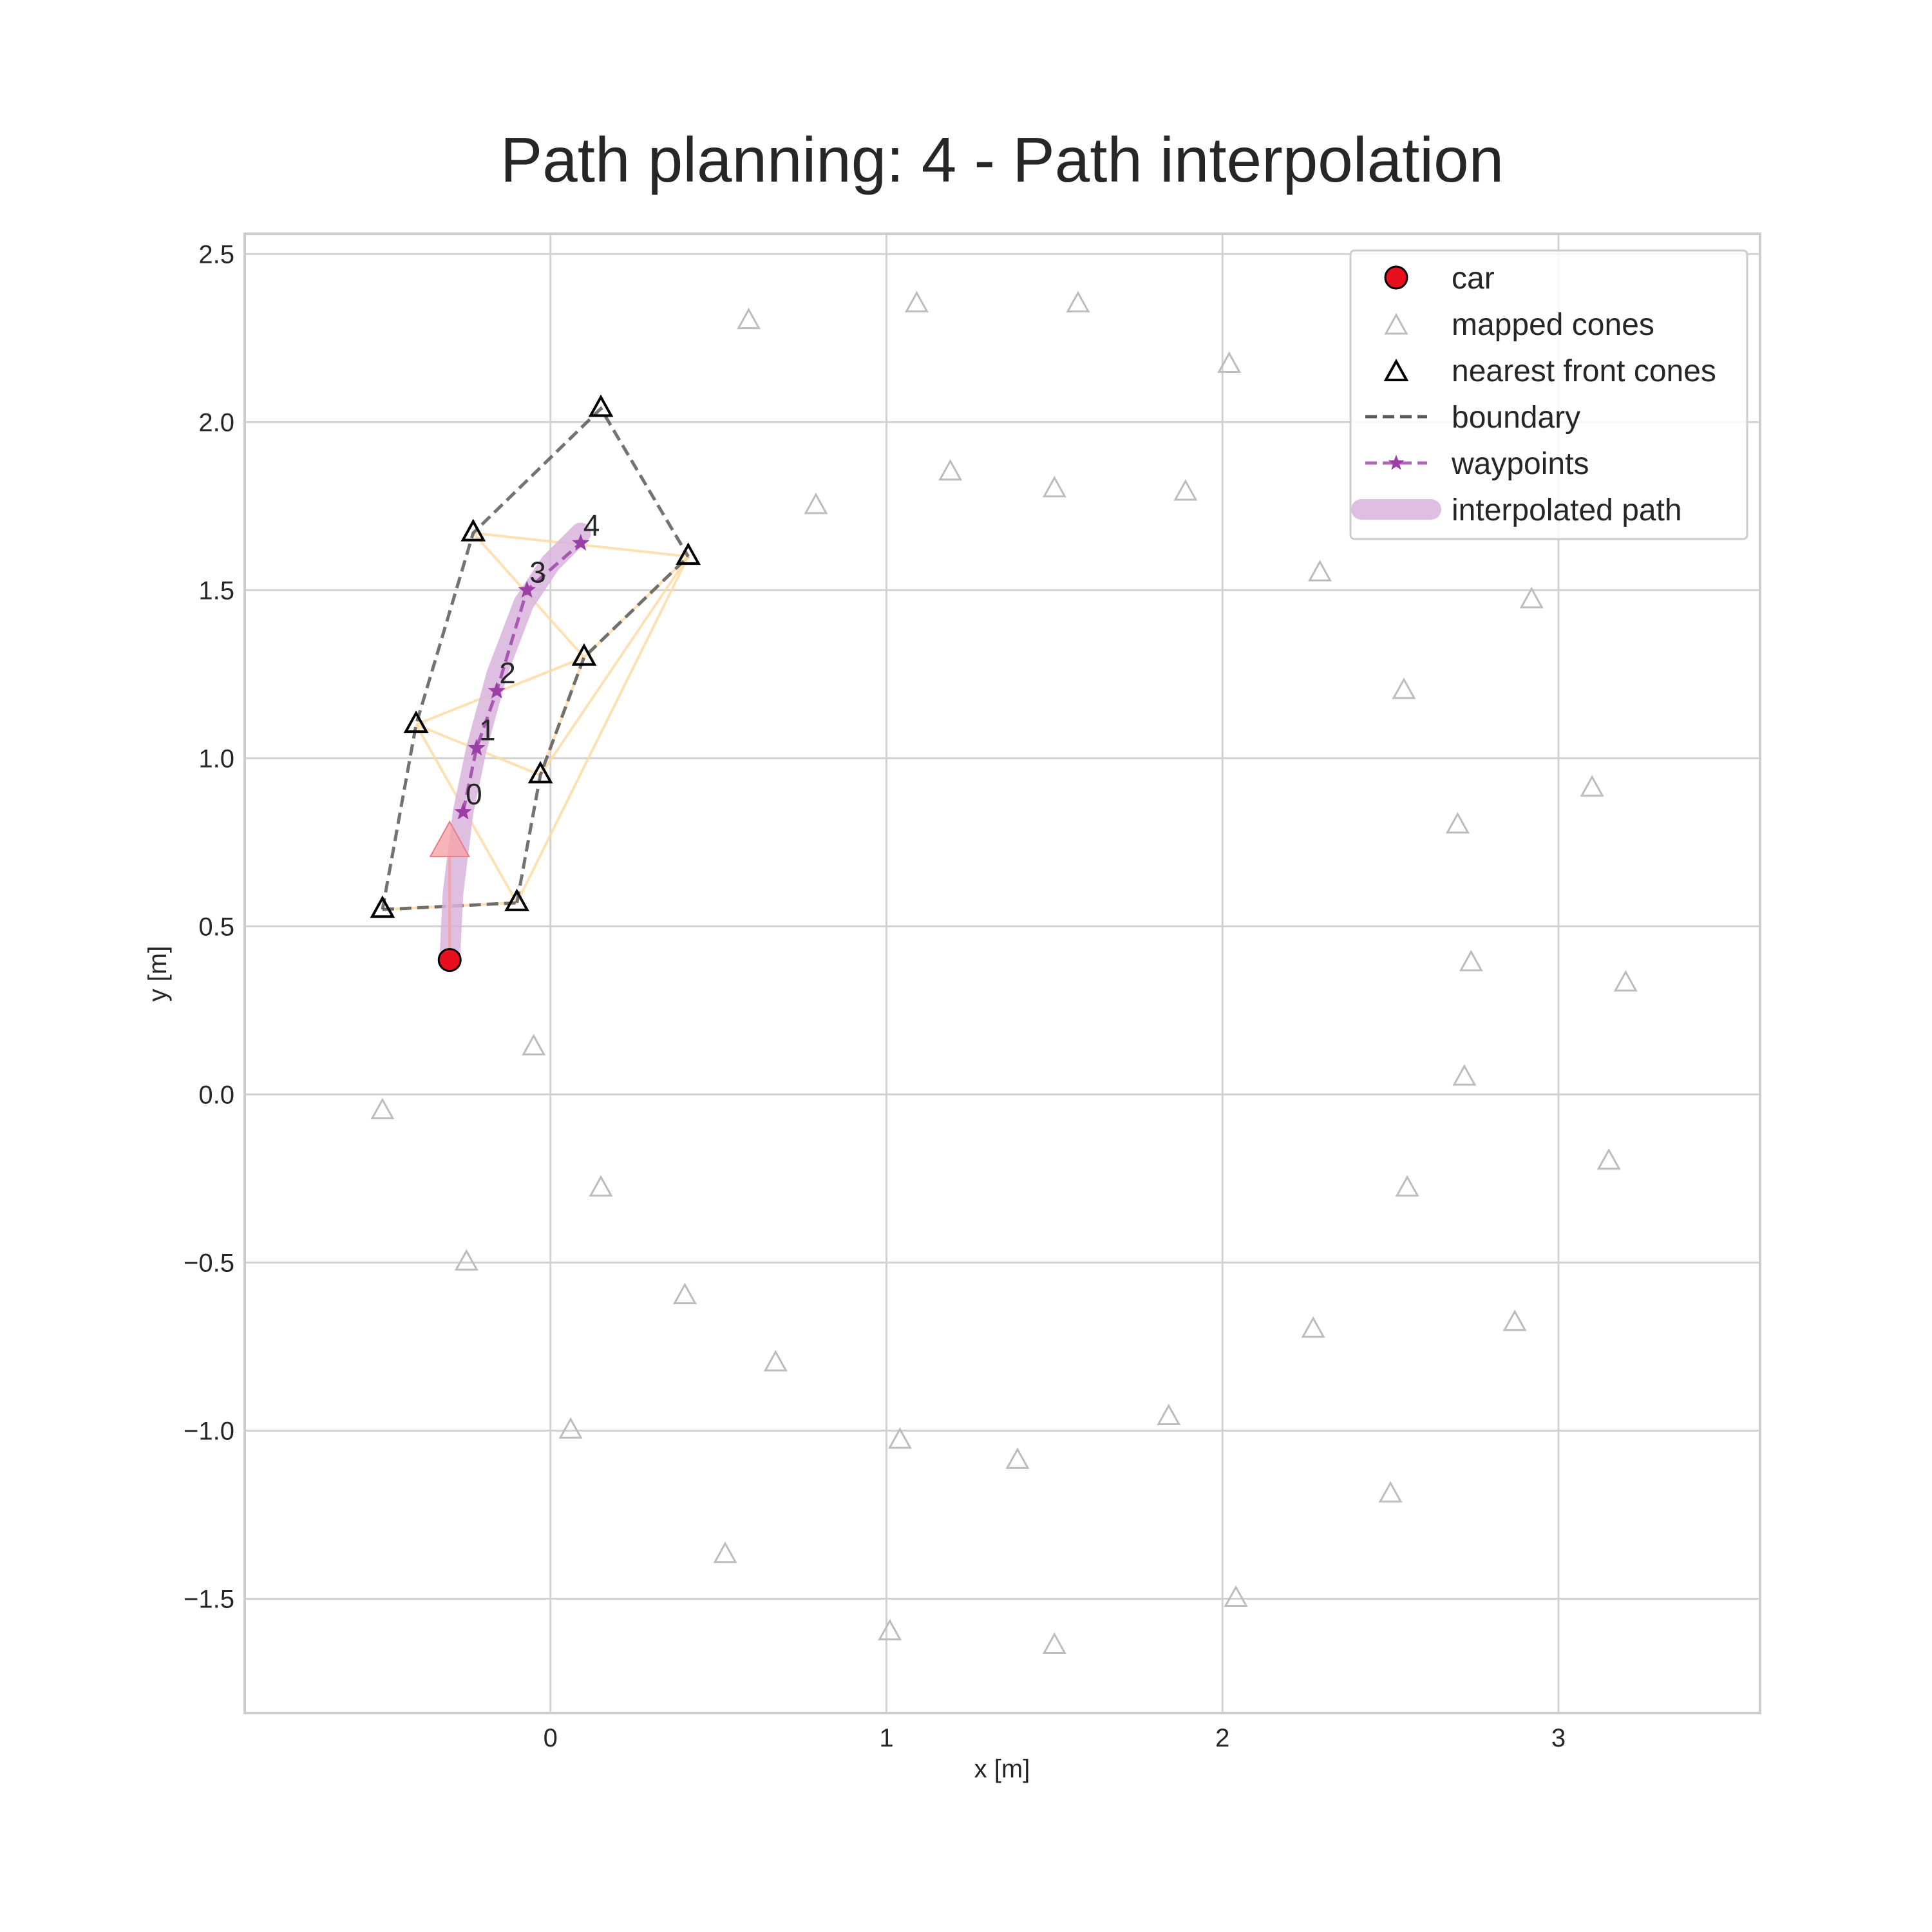 The height and width of the screenshot is (1932, 1932). I want to click on x-tick-label: 1, so click(886, 1738).